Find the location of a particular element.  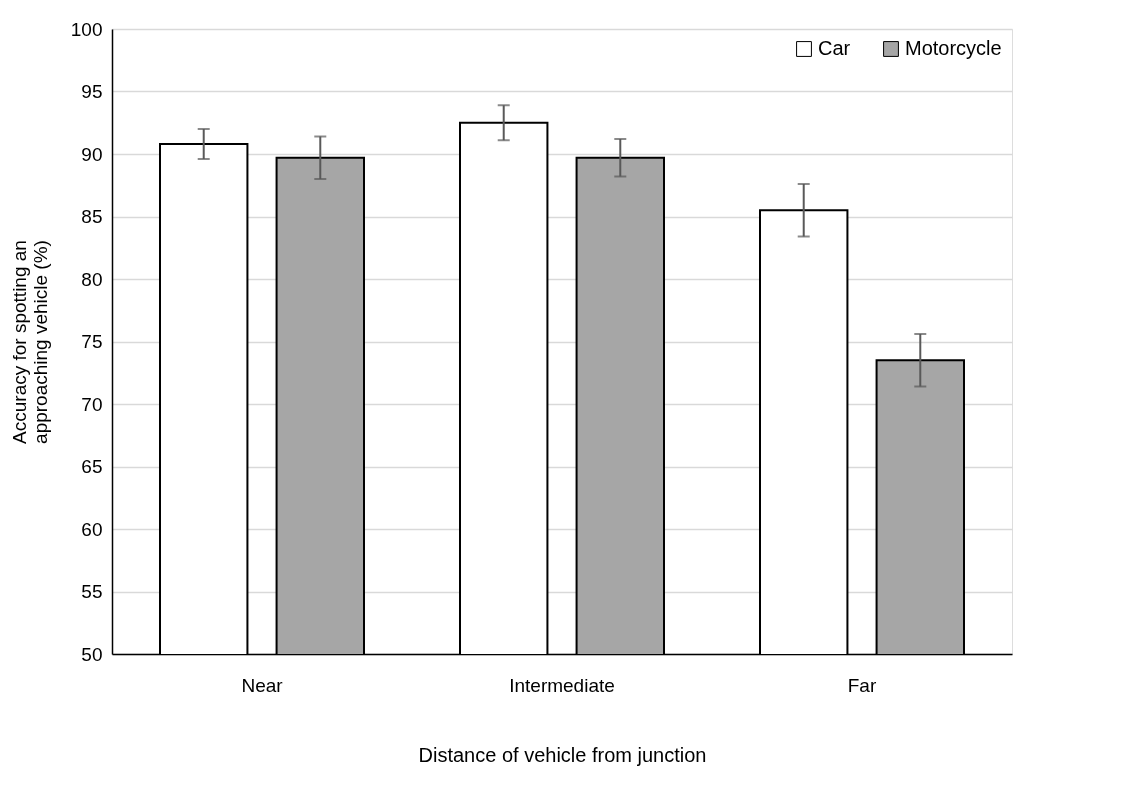

y-tick-label: 85 is located at coordinates (92, 216).